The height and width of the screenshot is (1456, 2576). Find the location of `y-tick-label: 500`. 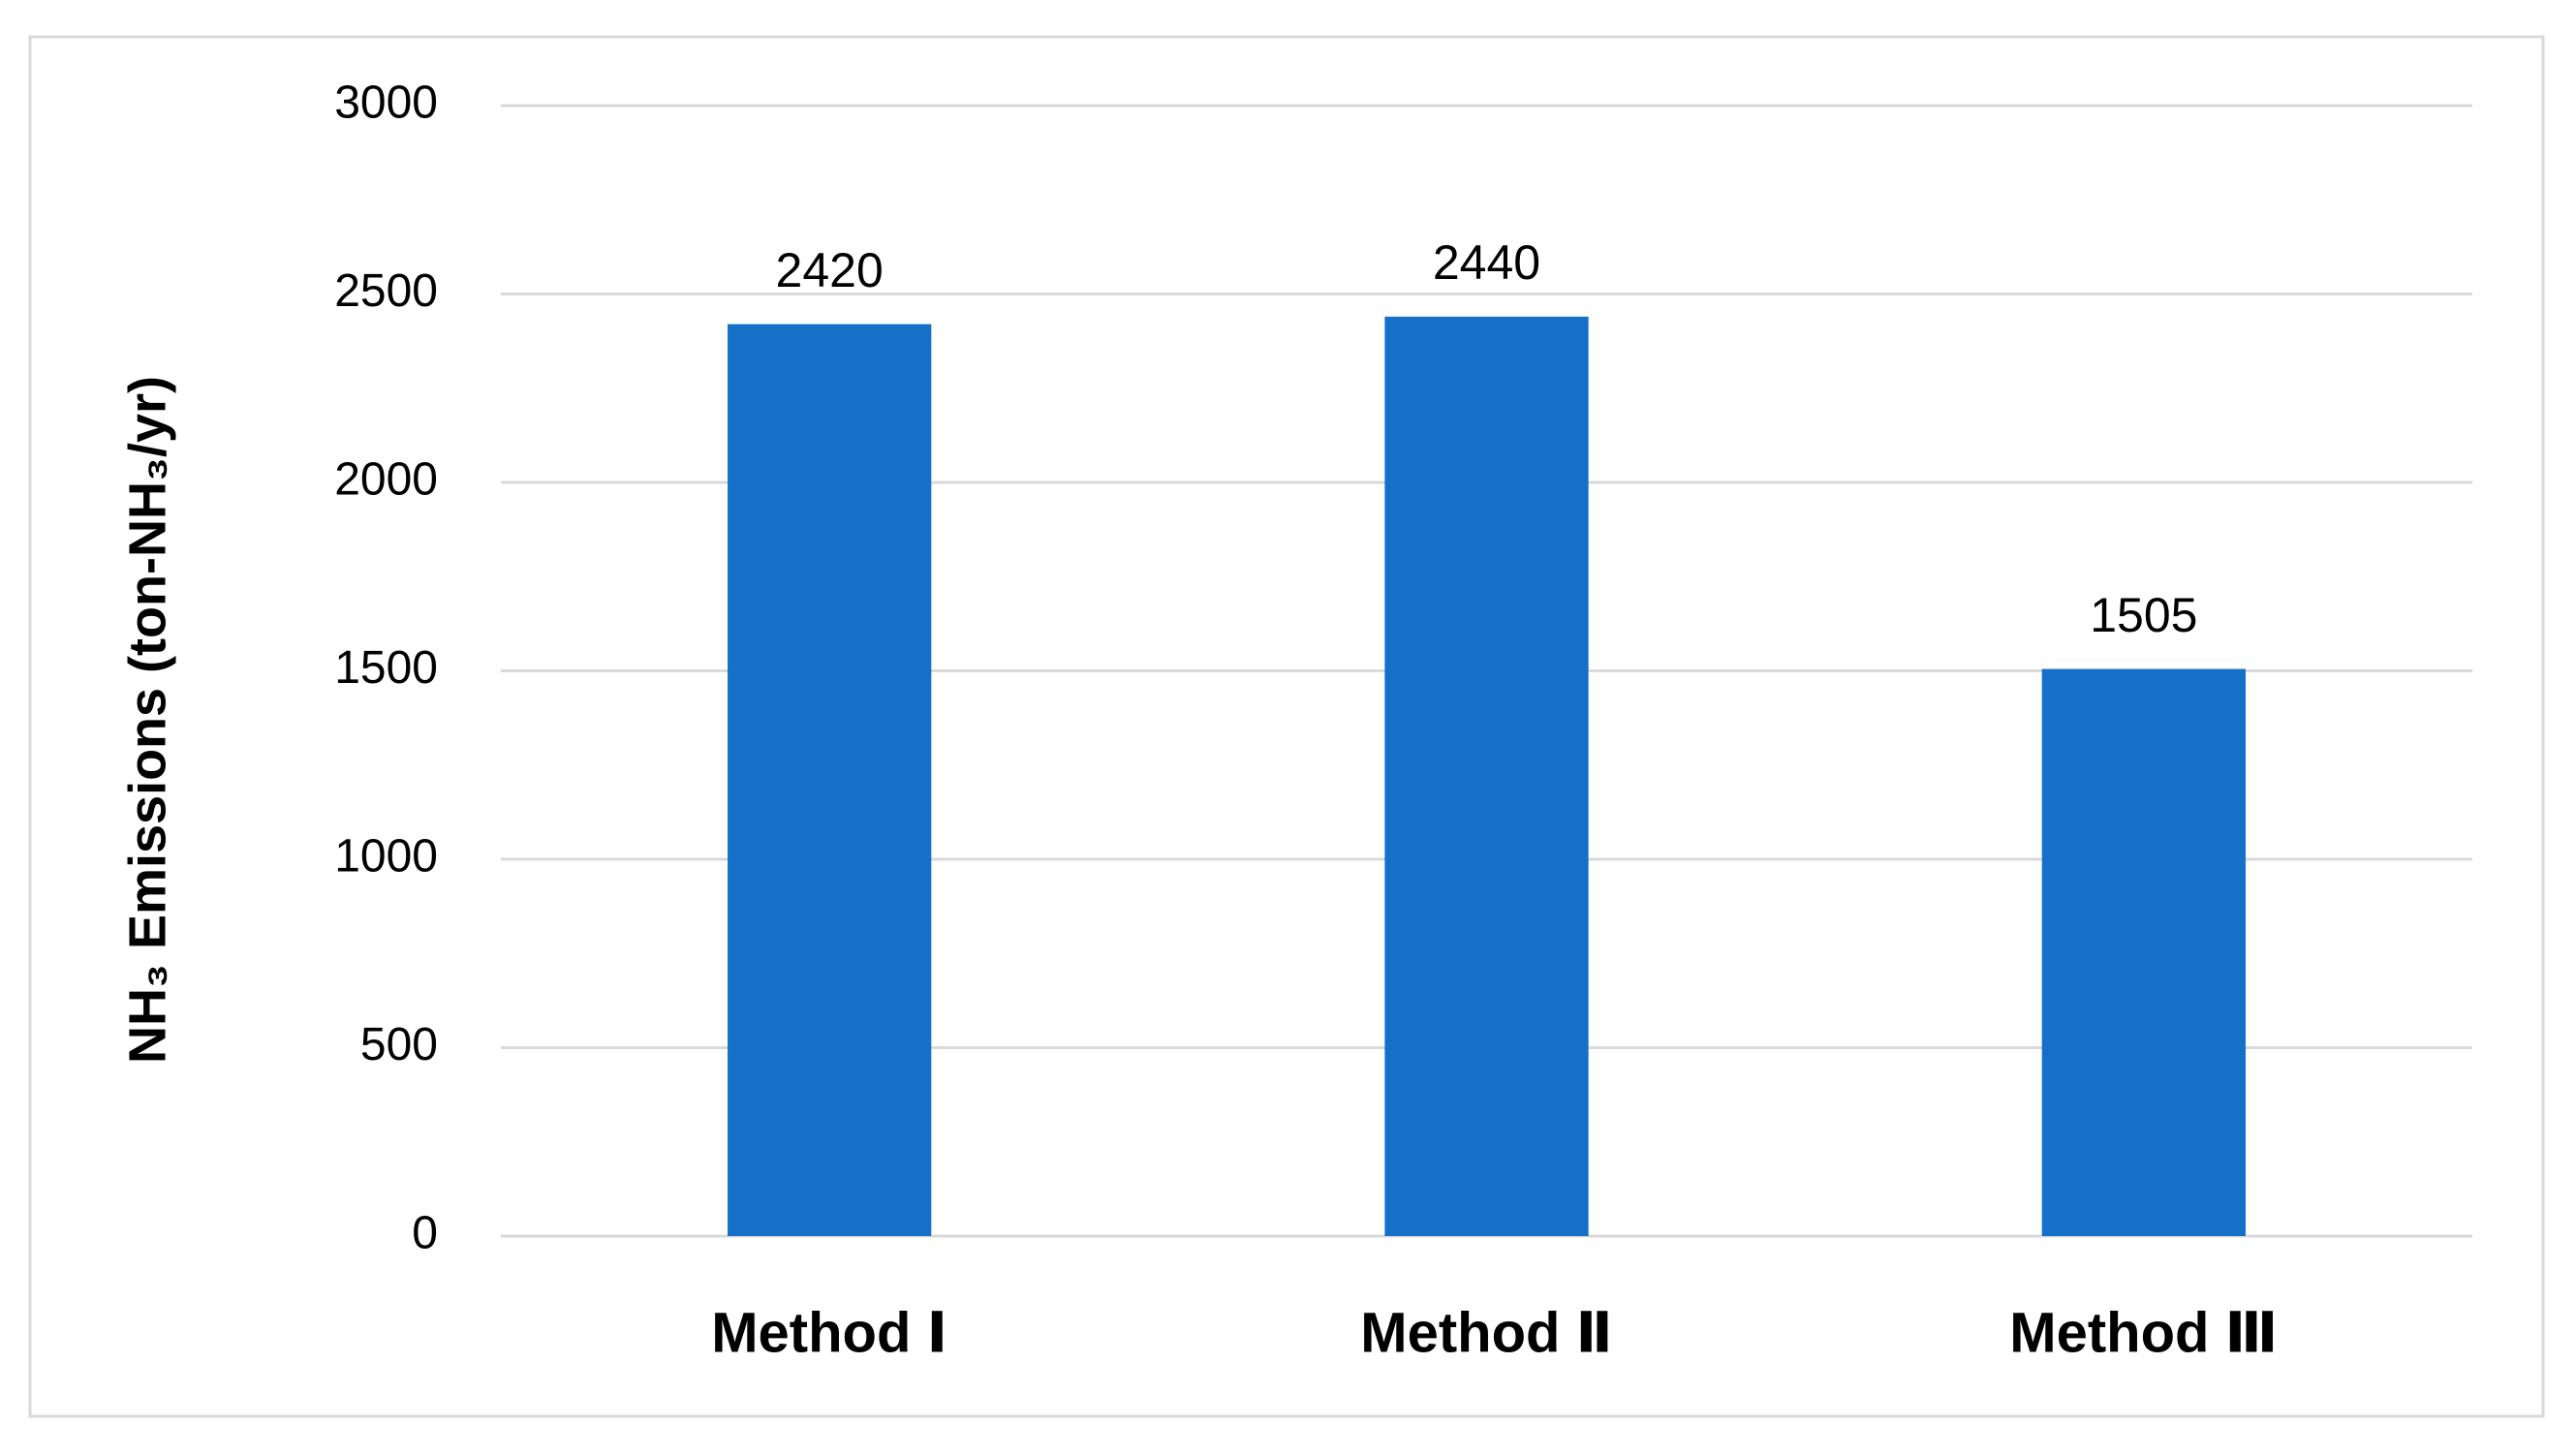

y-tick-label: 500 is located at coordinates (399, 1044).